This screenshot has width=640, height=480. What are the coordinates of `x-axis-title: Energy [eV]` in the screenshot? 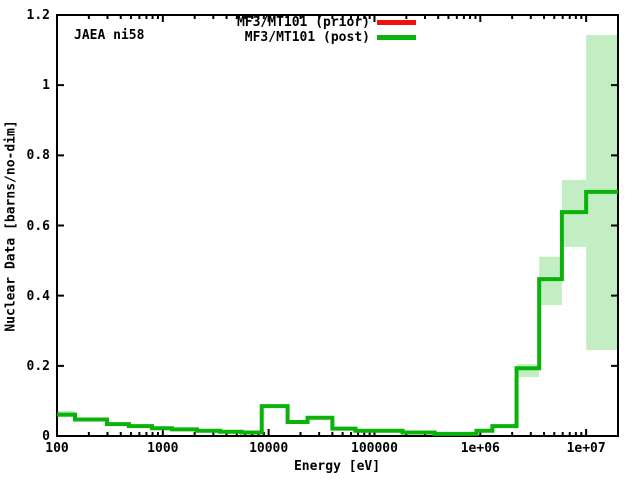 It's located at (337, 466).